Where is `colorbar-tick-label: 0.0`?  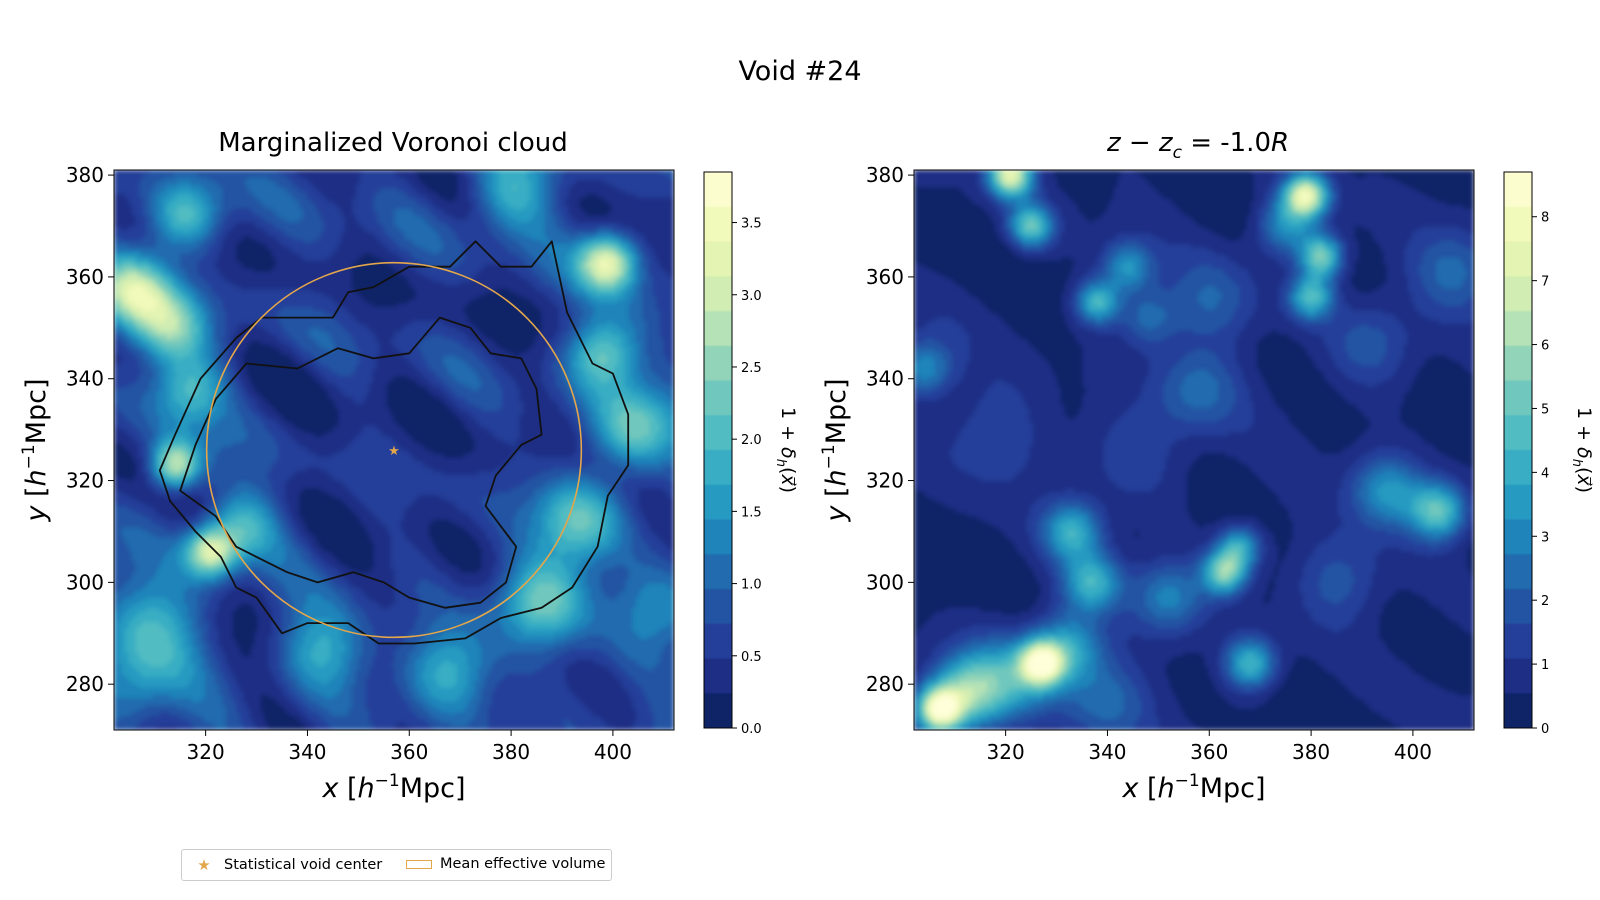 colorbar-tick-label: 0.0 is located at coordinates (751, 729).